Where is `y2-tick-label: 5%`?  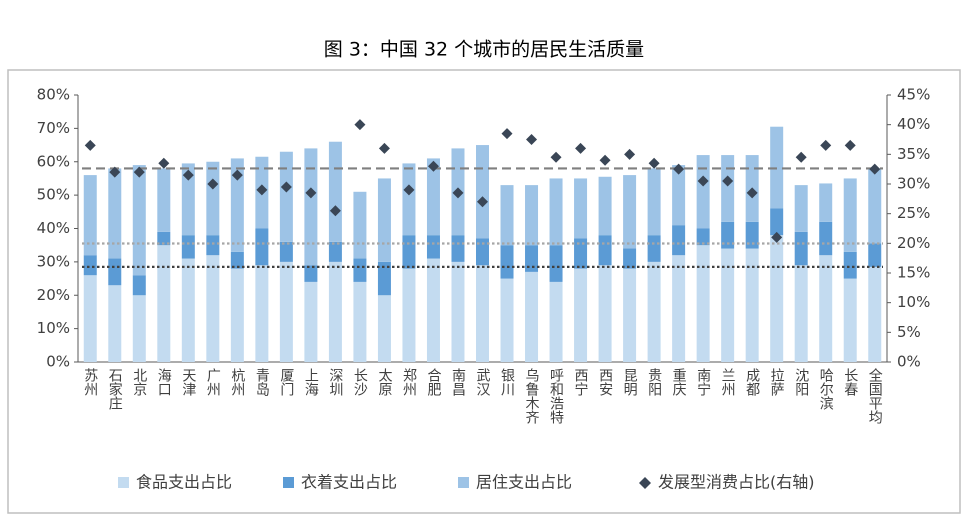
y2-tick-label: 5% is located at coordinates (909, 332).